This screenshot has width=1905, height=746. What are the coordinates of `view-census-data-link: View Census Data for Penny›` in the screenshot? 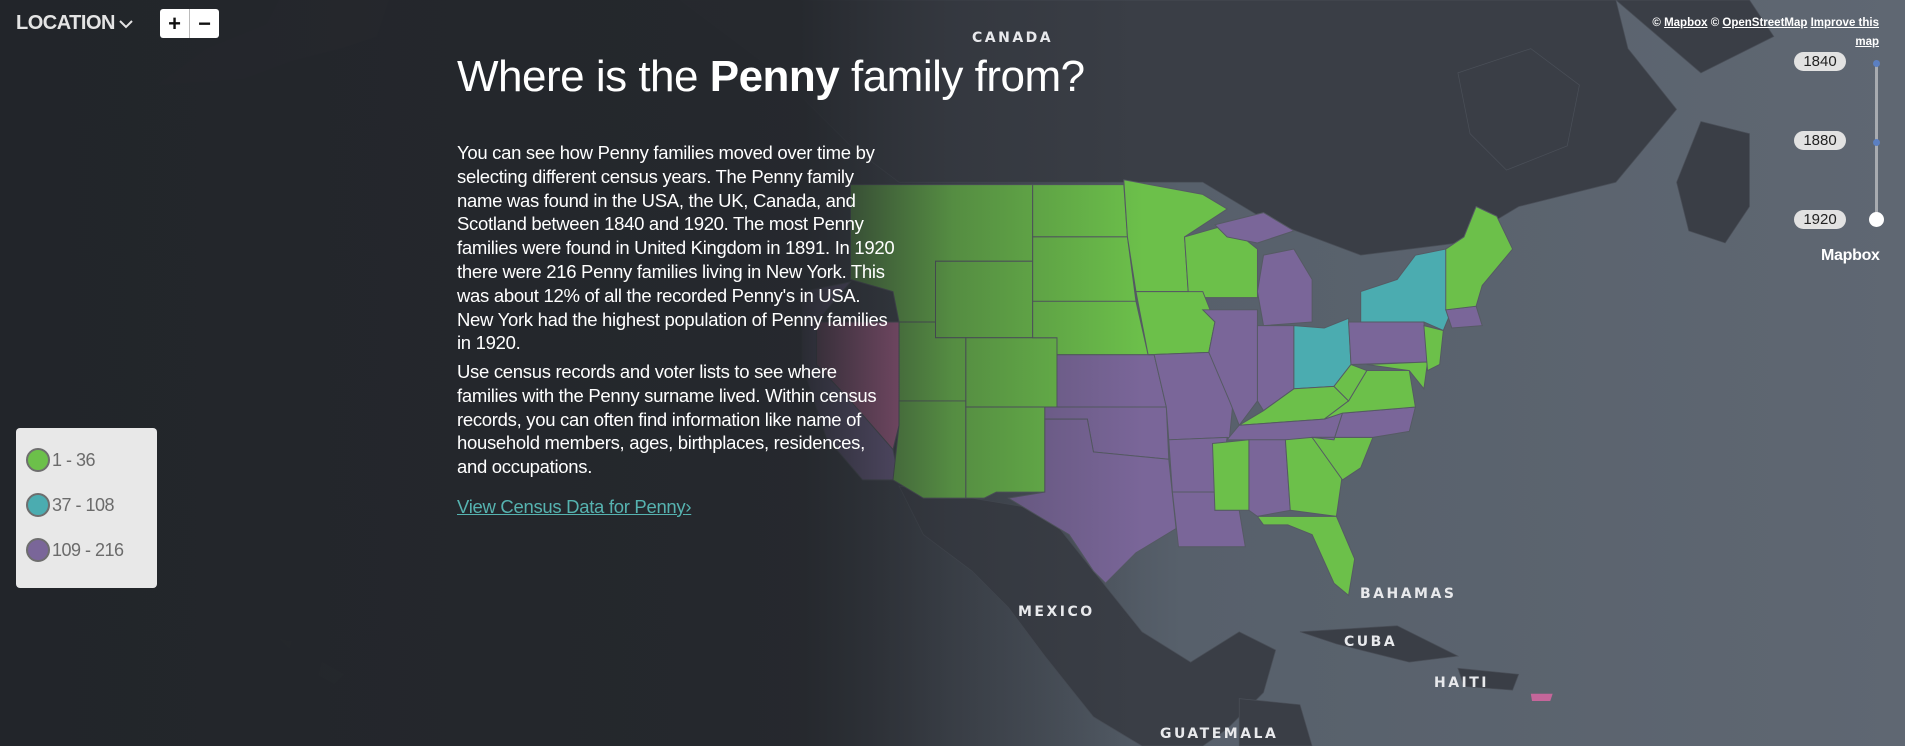 It's located at (574, 507).